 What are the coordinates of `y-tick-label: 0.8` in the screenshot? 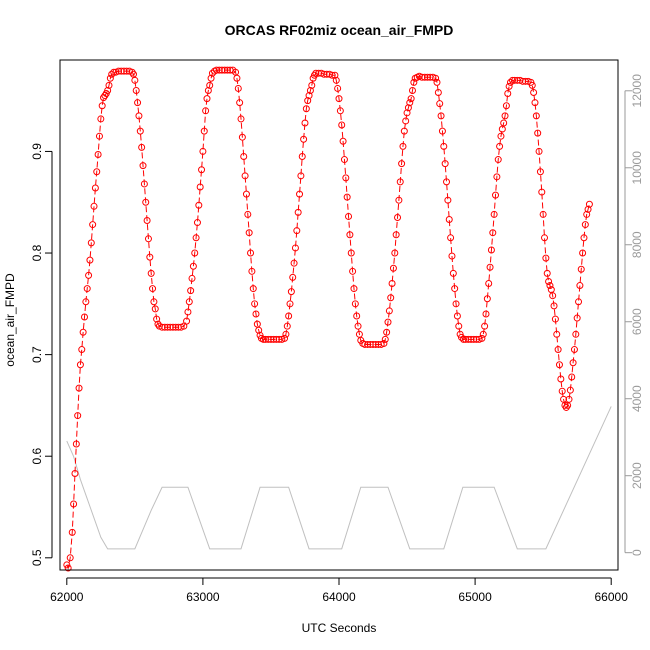 It's located at (37, 252).